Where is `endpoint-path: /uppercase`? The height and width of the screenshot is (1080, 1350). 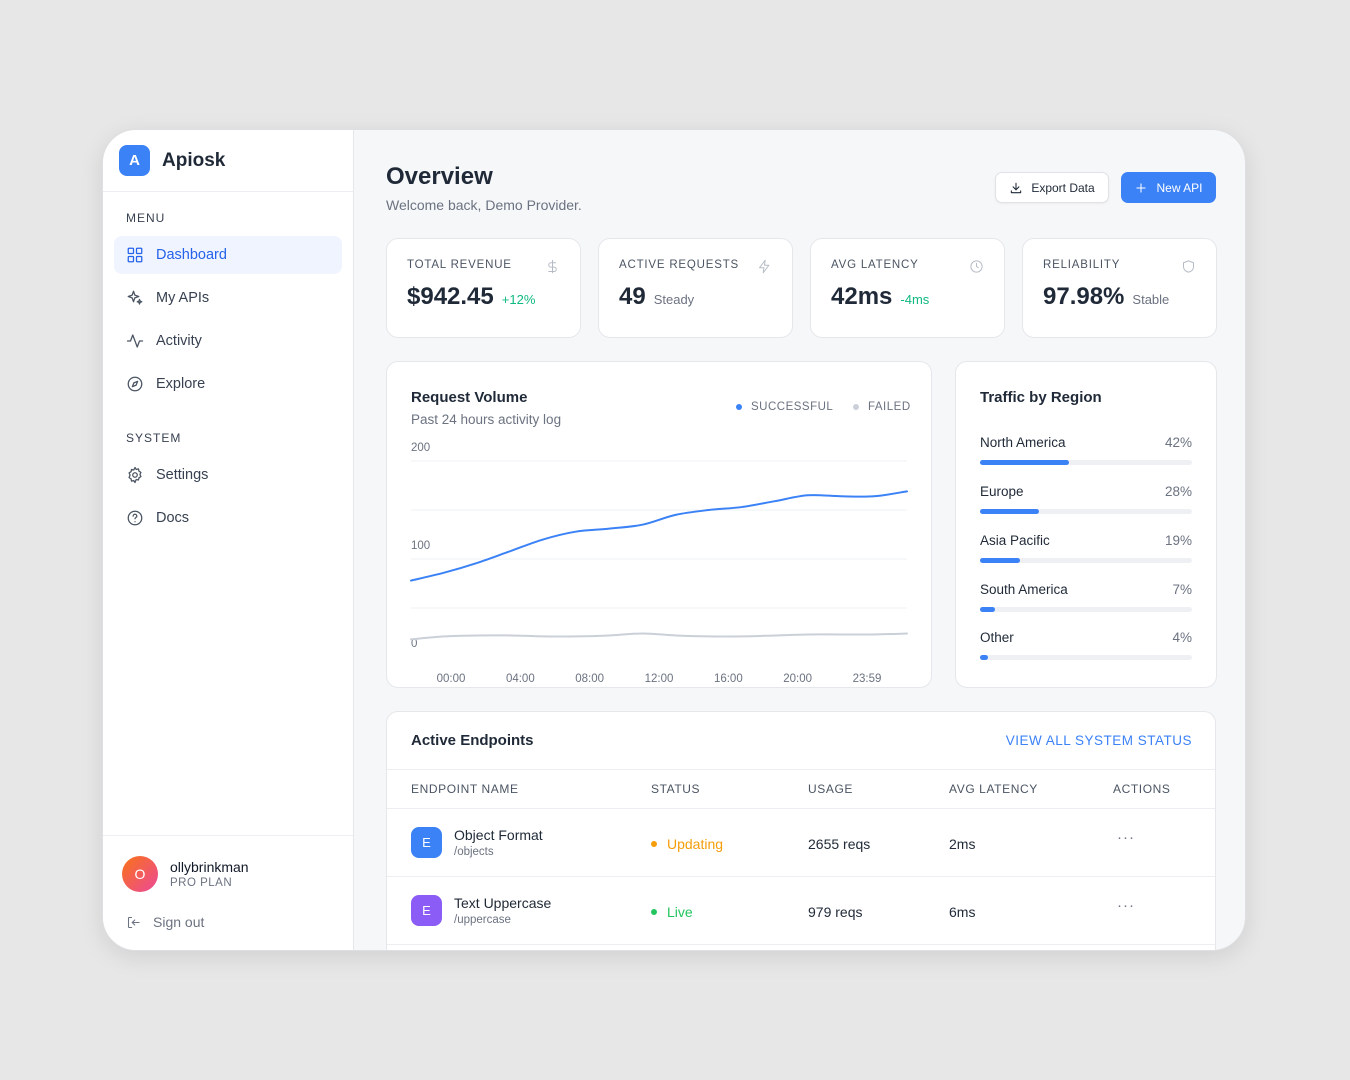 endpoint-path: /uppercase is located at coordinates (482, 920).